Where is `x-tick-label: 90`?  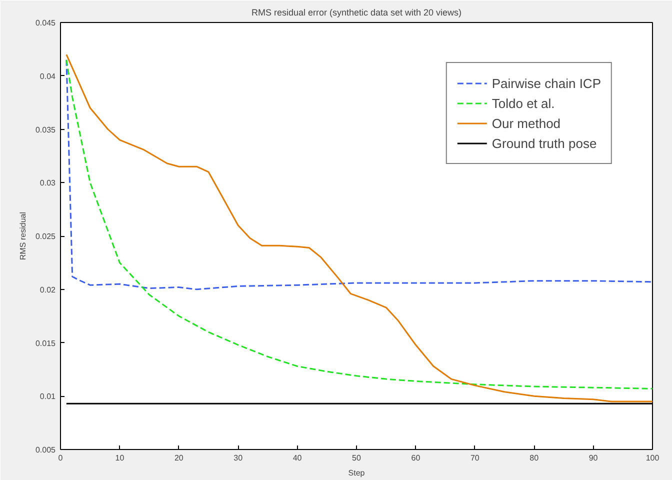 x-tick-label: 90 is located at coordinates (593, 458).